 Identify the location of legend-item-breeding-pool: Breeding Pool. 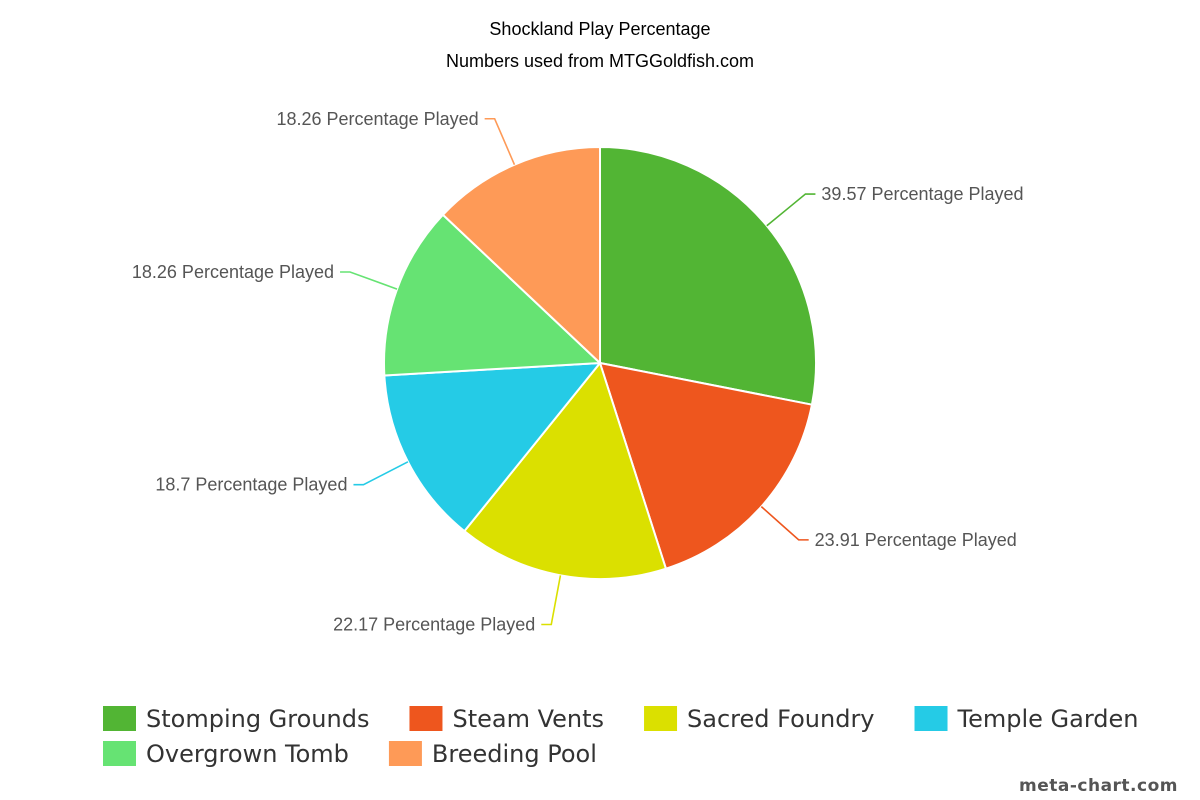
(492, 754).